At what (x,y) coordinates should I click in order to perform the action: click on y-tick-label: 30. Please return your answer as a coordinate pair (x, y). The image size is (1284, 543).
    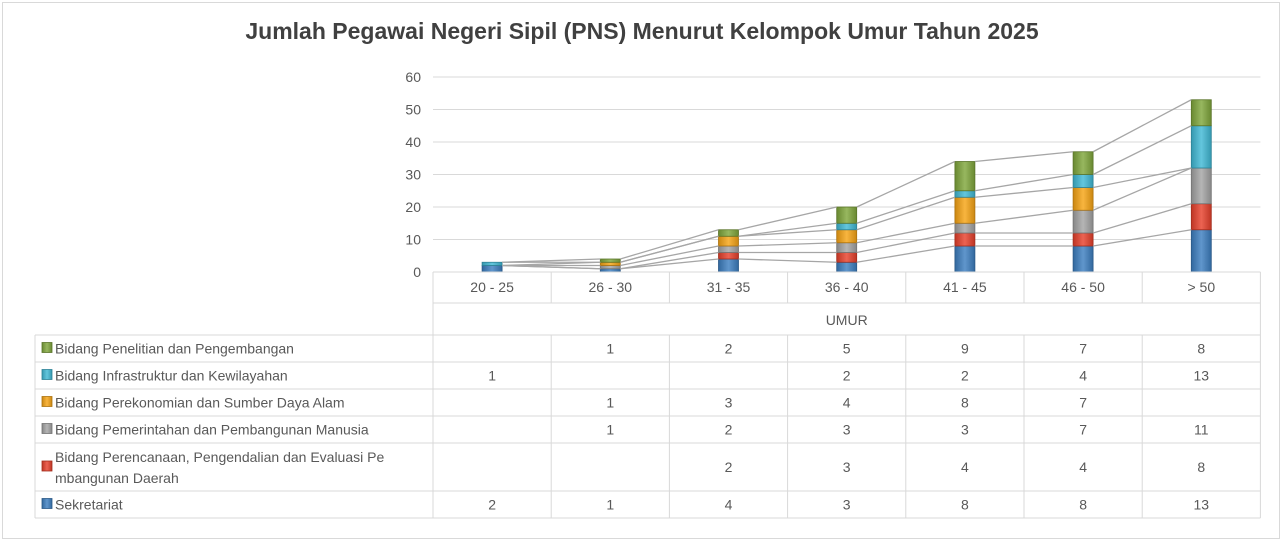
    Looking at the image, I should click on (413, 175).